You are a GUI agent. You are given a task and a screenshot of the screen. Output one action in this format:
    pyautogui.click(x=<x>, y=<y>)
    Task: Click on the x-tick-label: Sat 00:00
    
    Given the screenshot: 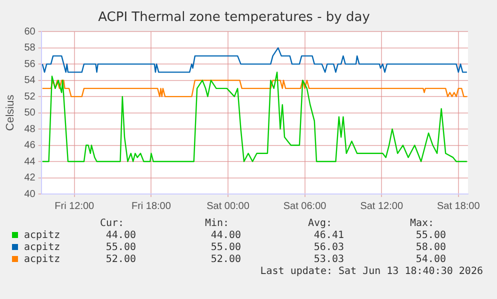 What is the action you would take?
    pyautogui.click(x=228, y=206)
    